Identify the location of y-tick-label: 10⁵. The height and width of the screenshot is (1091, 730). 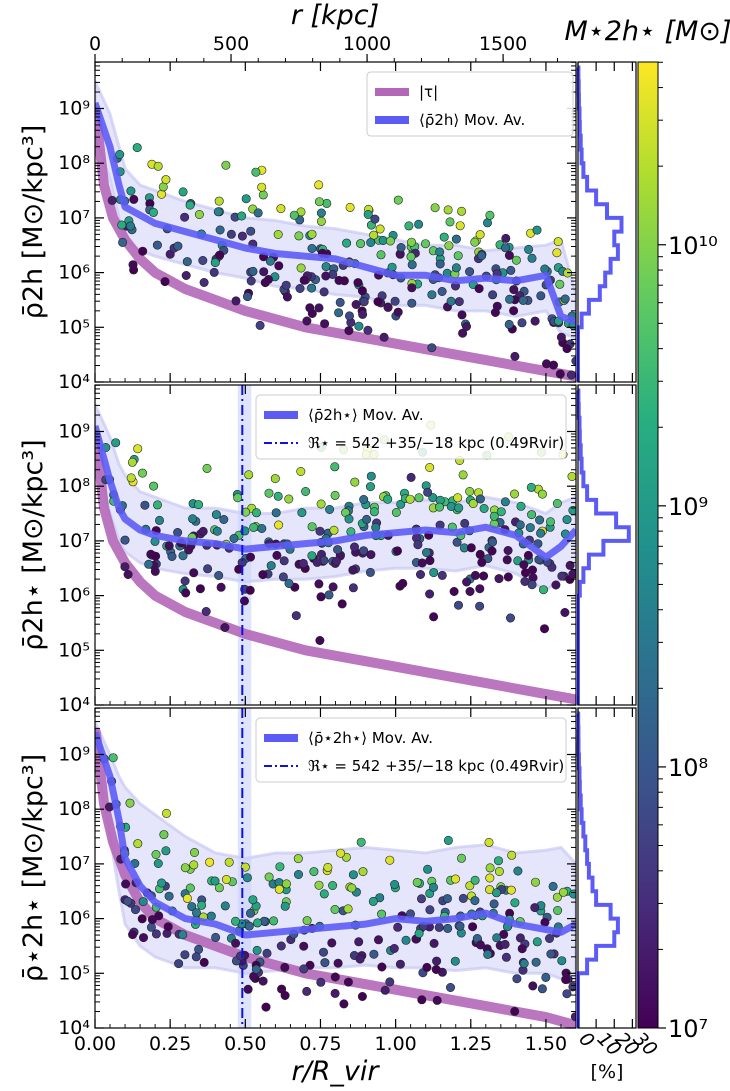
(74, 973).